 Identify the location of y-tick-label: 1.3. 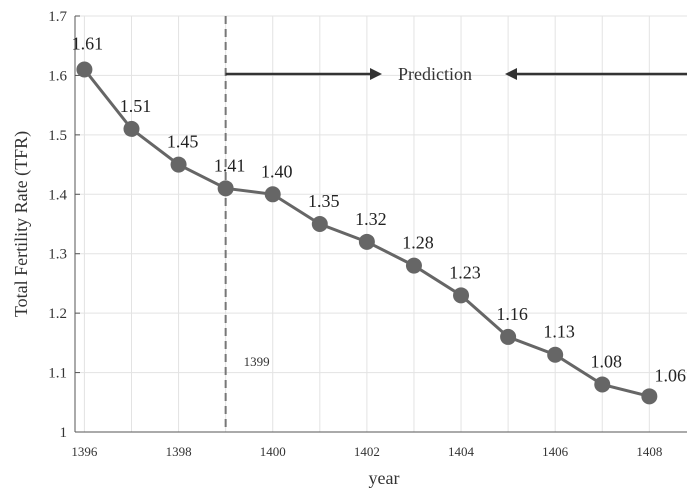
(57, 255).